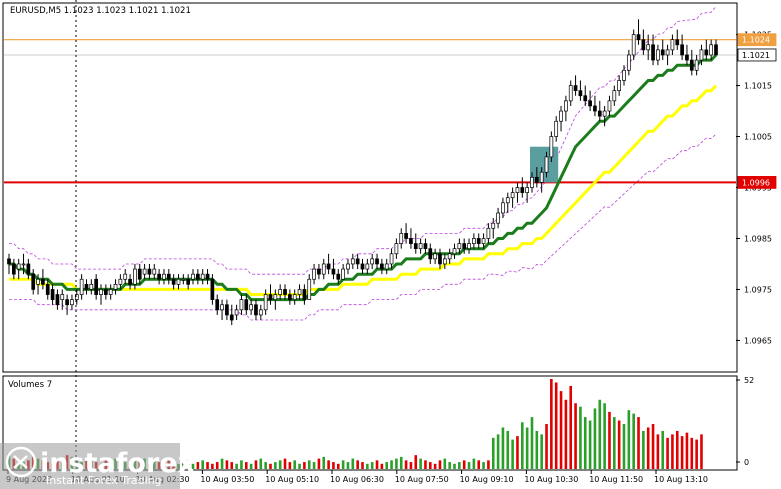 The width and height of the screenshot is (781, 489). What do you see at coordinates (544, 164) in the screenshot?
I see `signal-zone` at bounding box center [544, 164].